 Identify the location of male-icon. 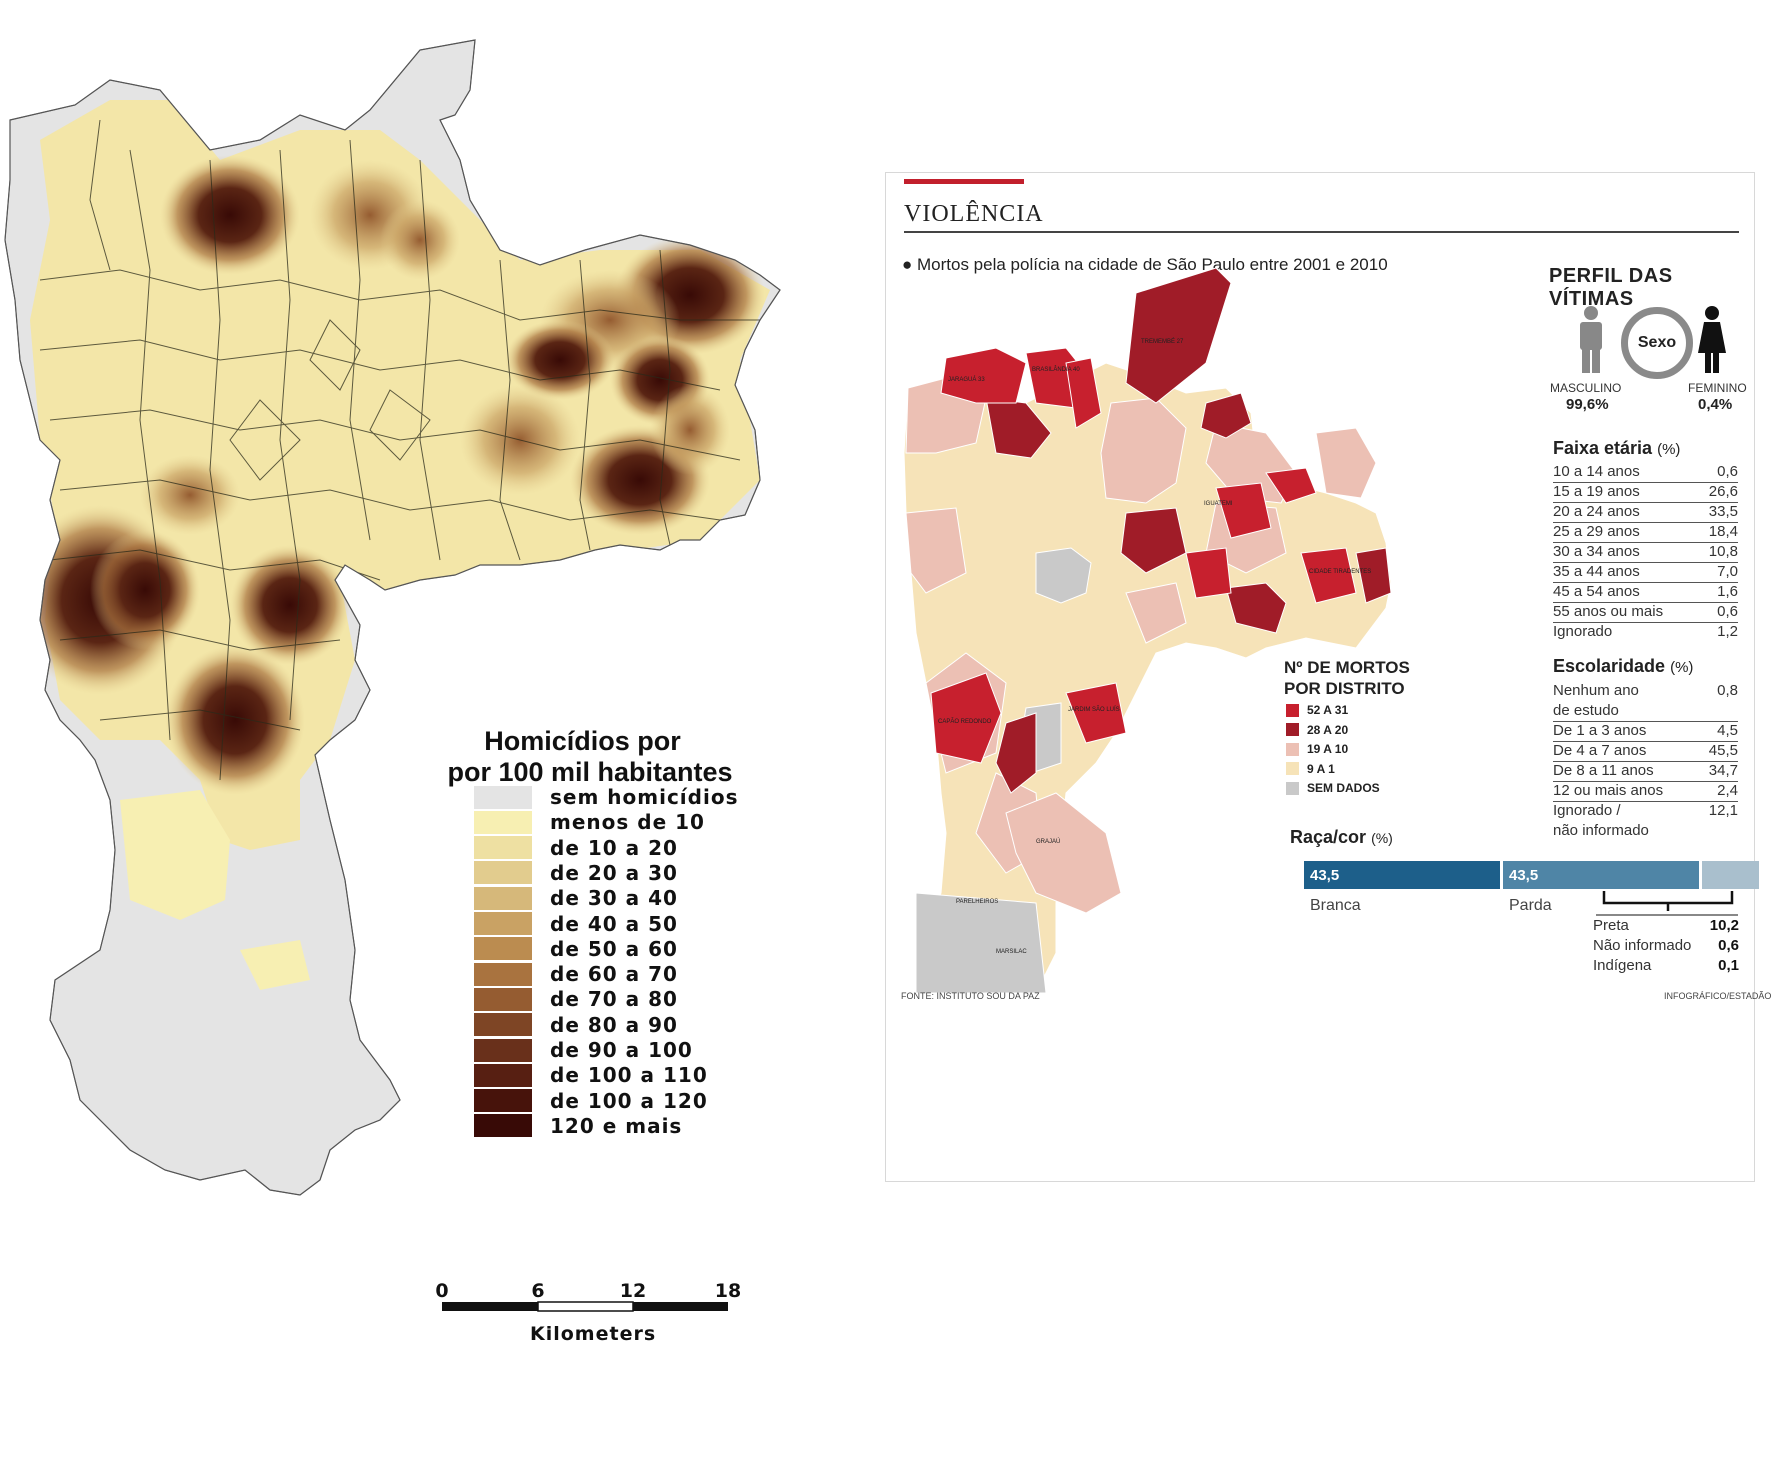
(1591, 339).